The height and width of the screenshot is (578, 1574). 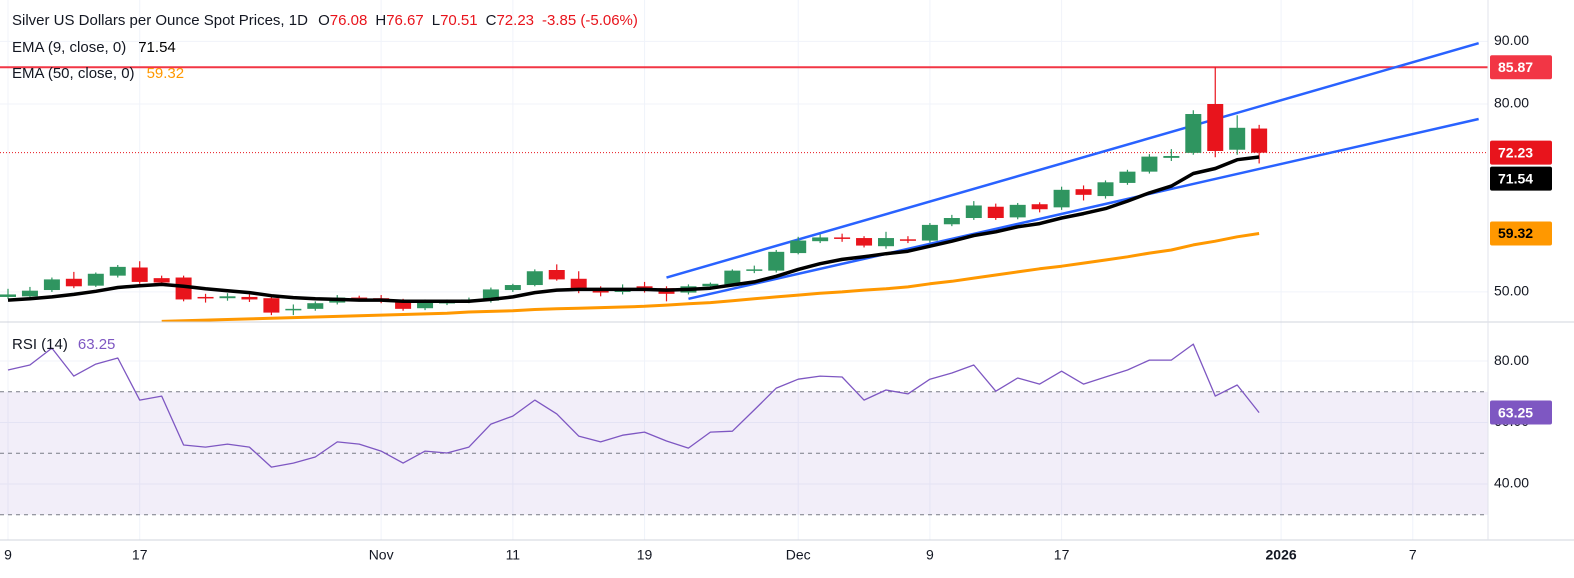 What do you see at coordinates (381, 555) in the screenshot?
I see `x-tick-label: Nov` at bounding box center [381, 555].